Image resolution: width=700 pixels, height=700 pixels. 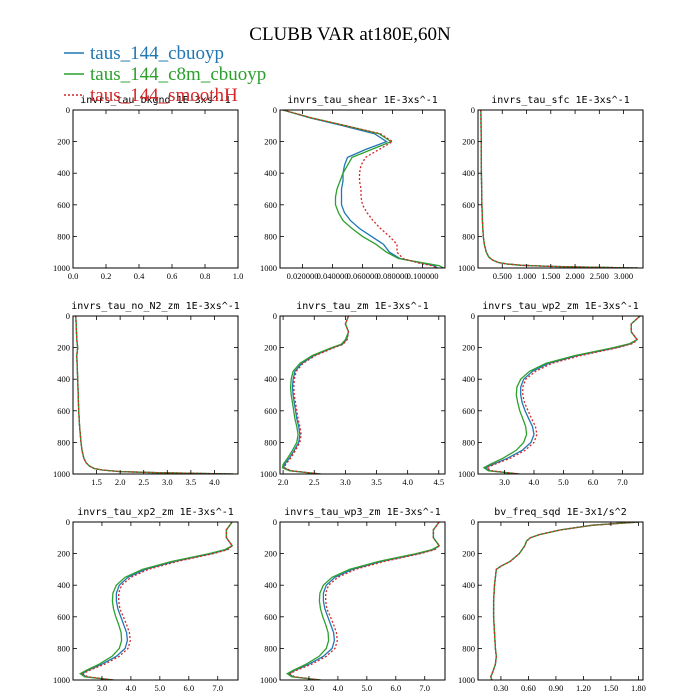 I want to click on x-tick-label: 0.6, so click(x=172, y=276).